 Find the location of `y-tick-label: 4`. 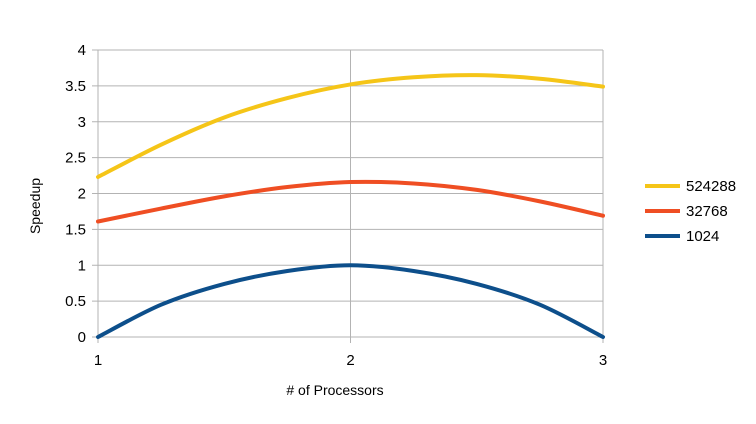

y-tick-label: 4 is located at coordinates (82, 50).